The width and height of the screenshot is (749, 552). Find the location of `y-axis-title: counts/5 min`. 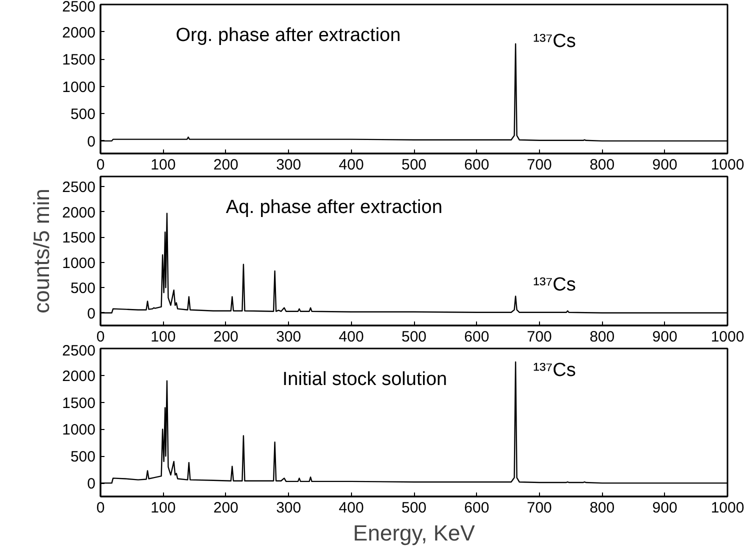

y-axis-title: counts/5 min is located at coordinates (41, 251).